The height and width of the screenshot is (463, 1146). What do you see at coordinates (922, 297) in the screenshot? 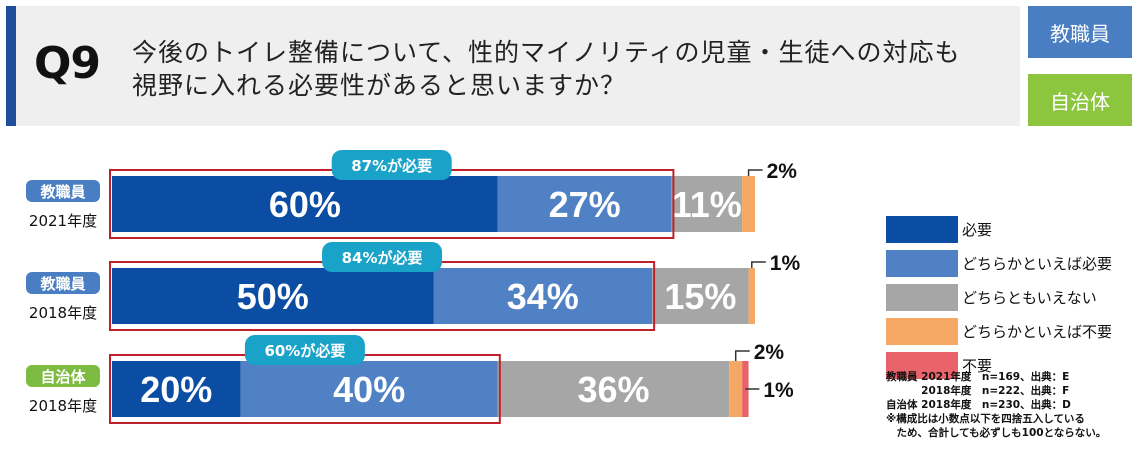
I see `legend-swatch-neither` at bounding box center [922, 297].